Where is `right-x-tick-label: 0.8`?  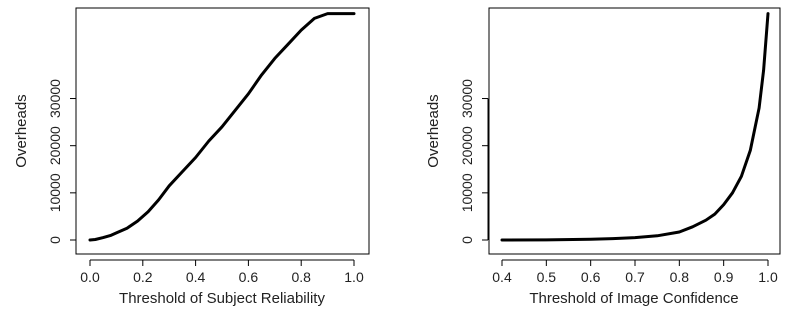 right-x-tick-label: 0.8 is located at coordinates (680, 277).